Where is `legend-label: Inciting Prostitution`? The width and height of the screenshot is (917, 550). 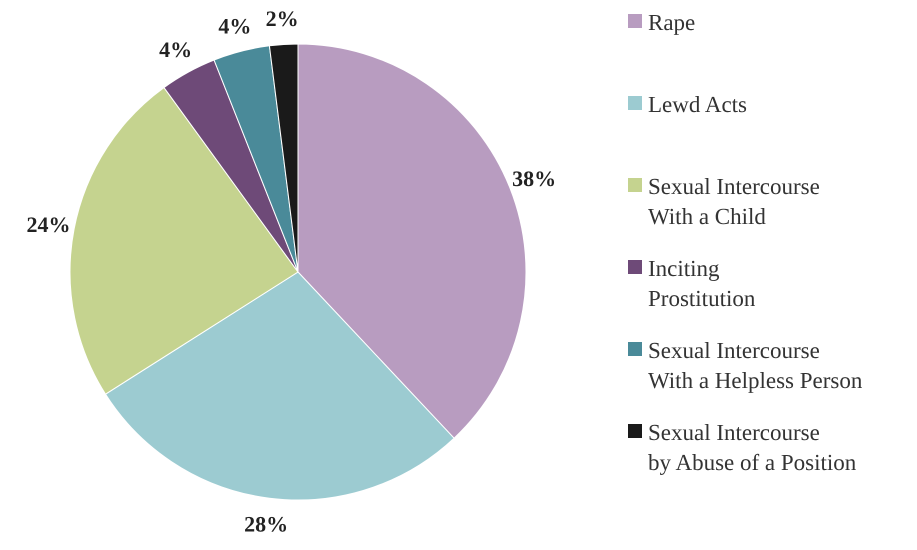 legend-label: Inciting Prostitution is located at coordinates (702, 283).